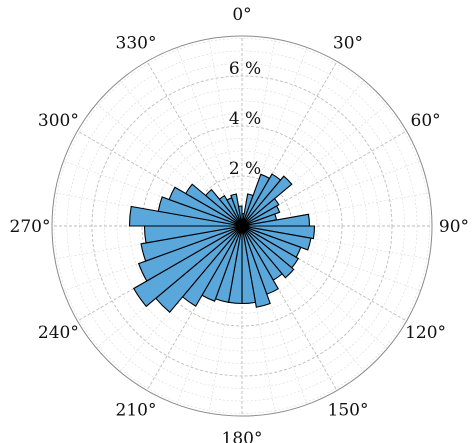 The width and height of the screenshot is (474, 443). Describe the element at coordinates (454, 227) in the screenshot. I see `angle-tick-label-90: 90°` at that location.